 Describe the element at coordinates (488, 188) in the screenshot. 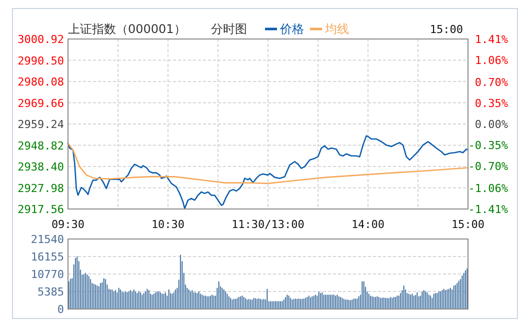

I see `y2-tick-label: -1.06%` at that location.